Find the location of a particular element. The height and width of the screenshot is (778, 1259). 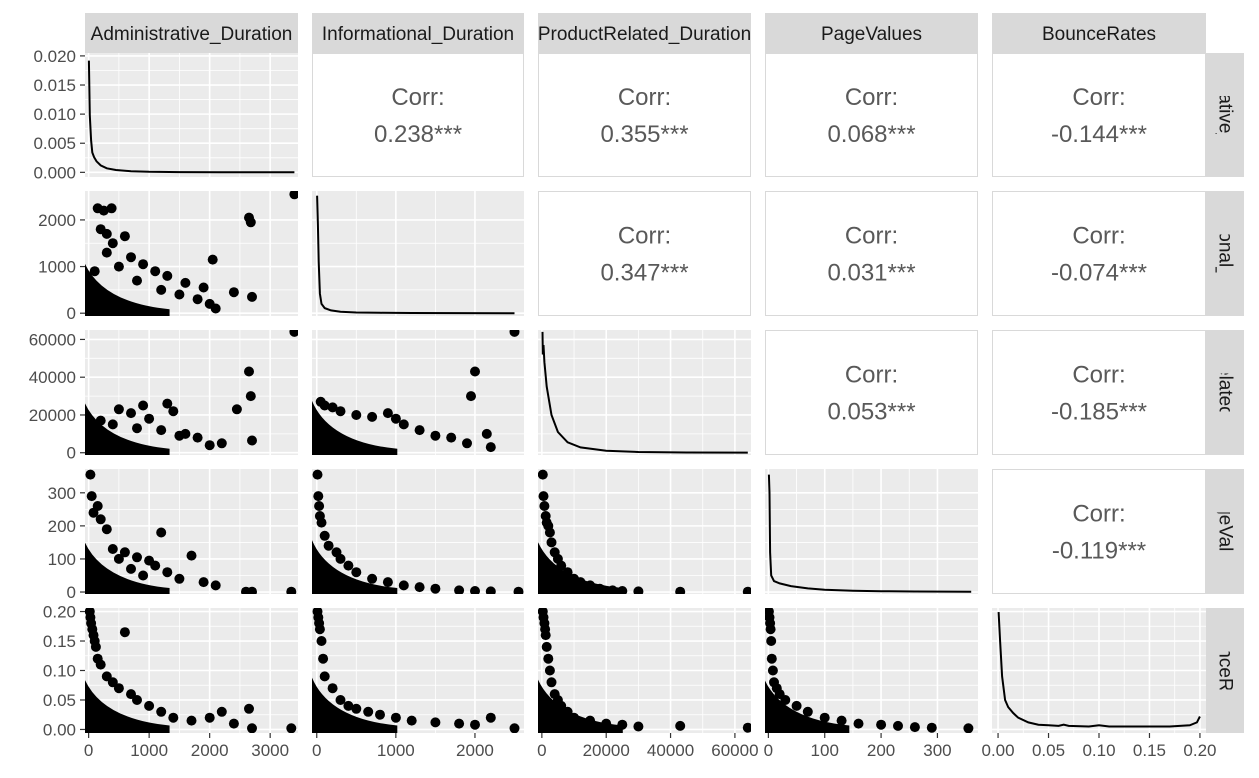

x-axis-1: 0 1000 2000 is located at coordinates (403, 746).